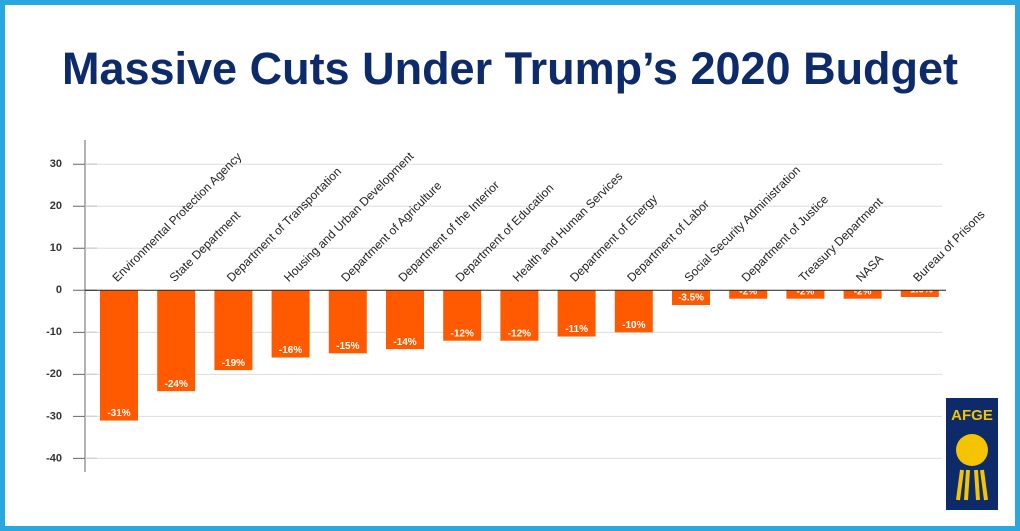 The image size is (1020, 531). What do you see at coordinates (54, 374) in the screenshot?
I see `y-tick-label: -20` at bounding box center [54, 374].